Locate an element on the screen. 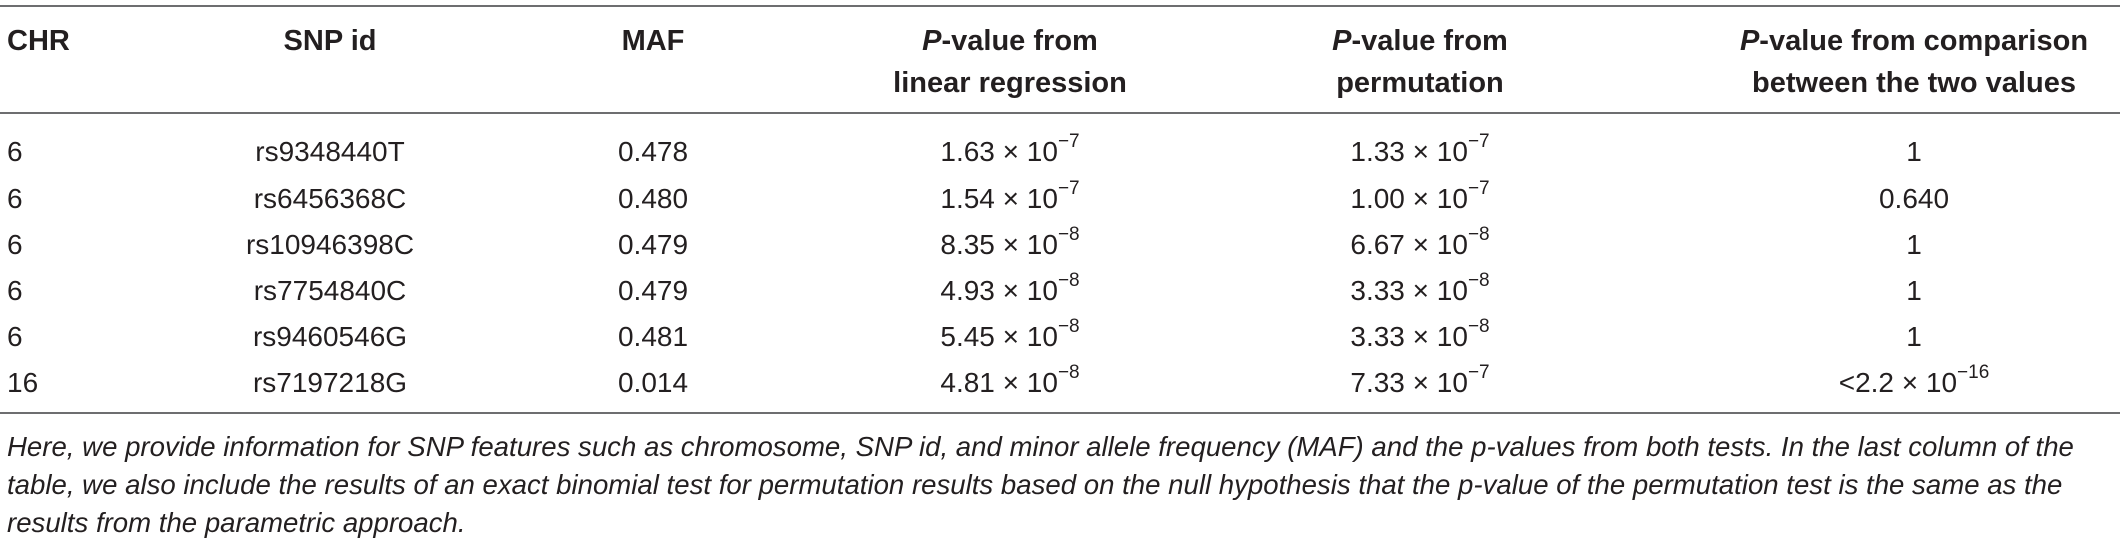  header-snp-id: SNP id is located at coordinates (330, 41).